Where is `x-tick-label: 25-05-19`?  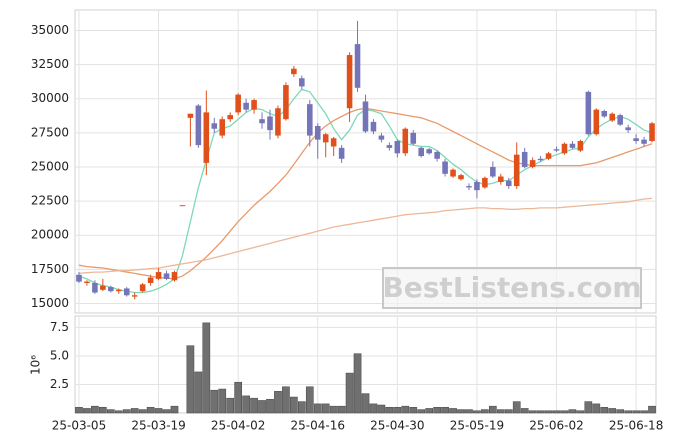 x-tick-label: 25-05-19 is located at coordinates (477, 426).